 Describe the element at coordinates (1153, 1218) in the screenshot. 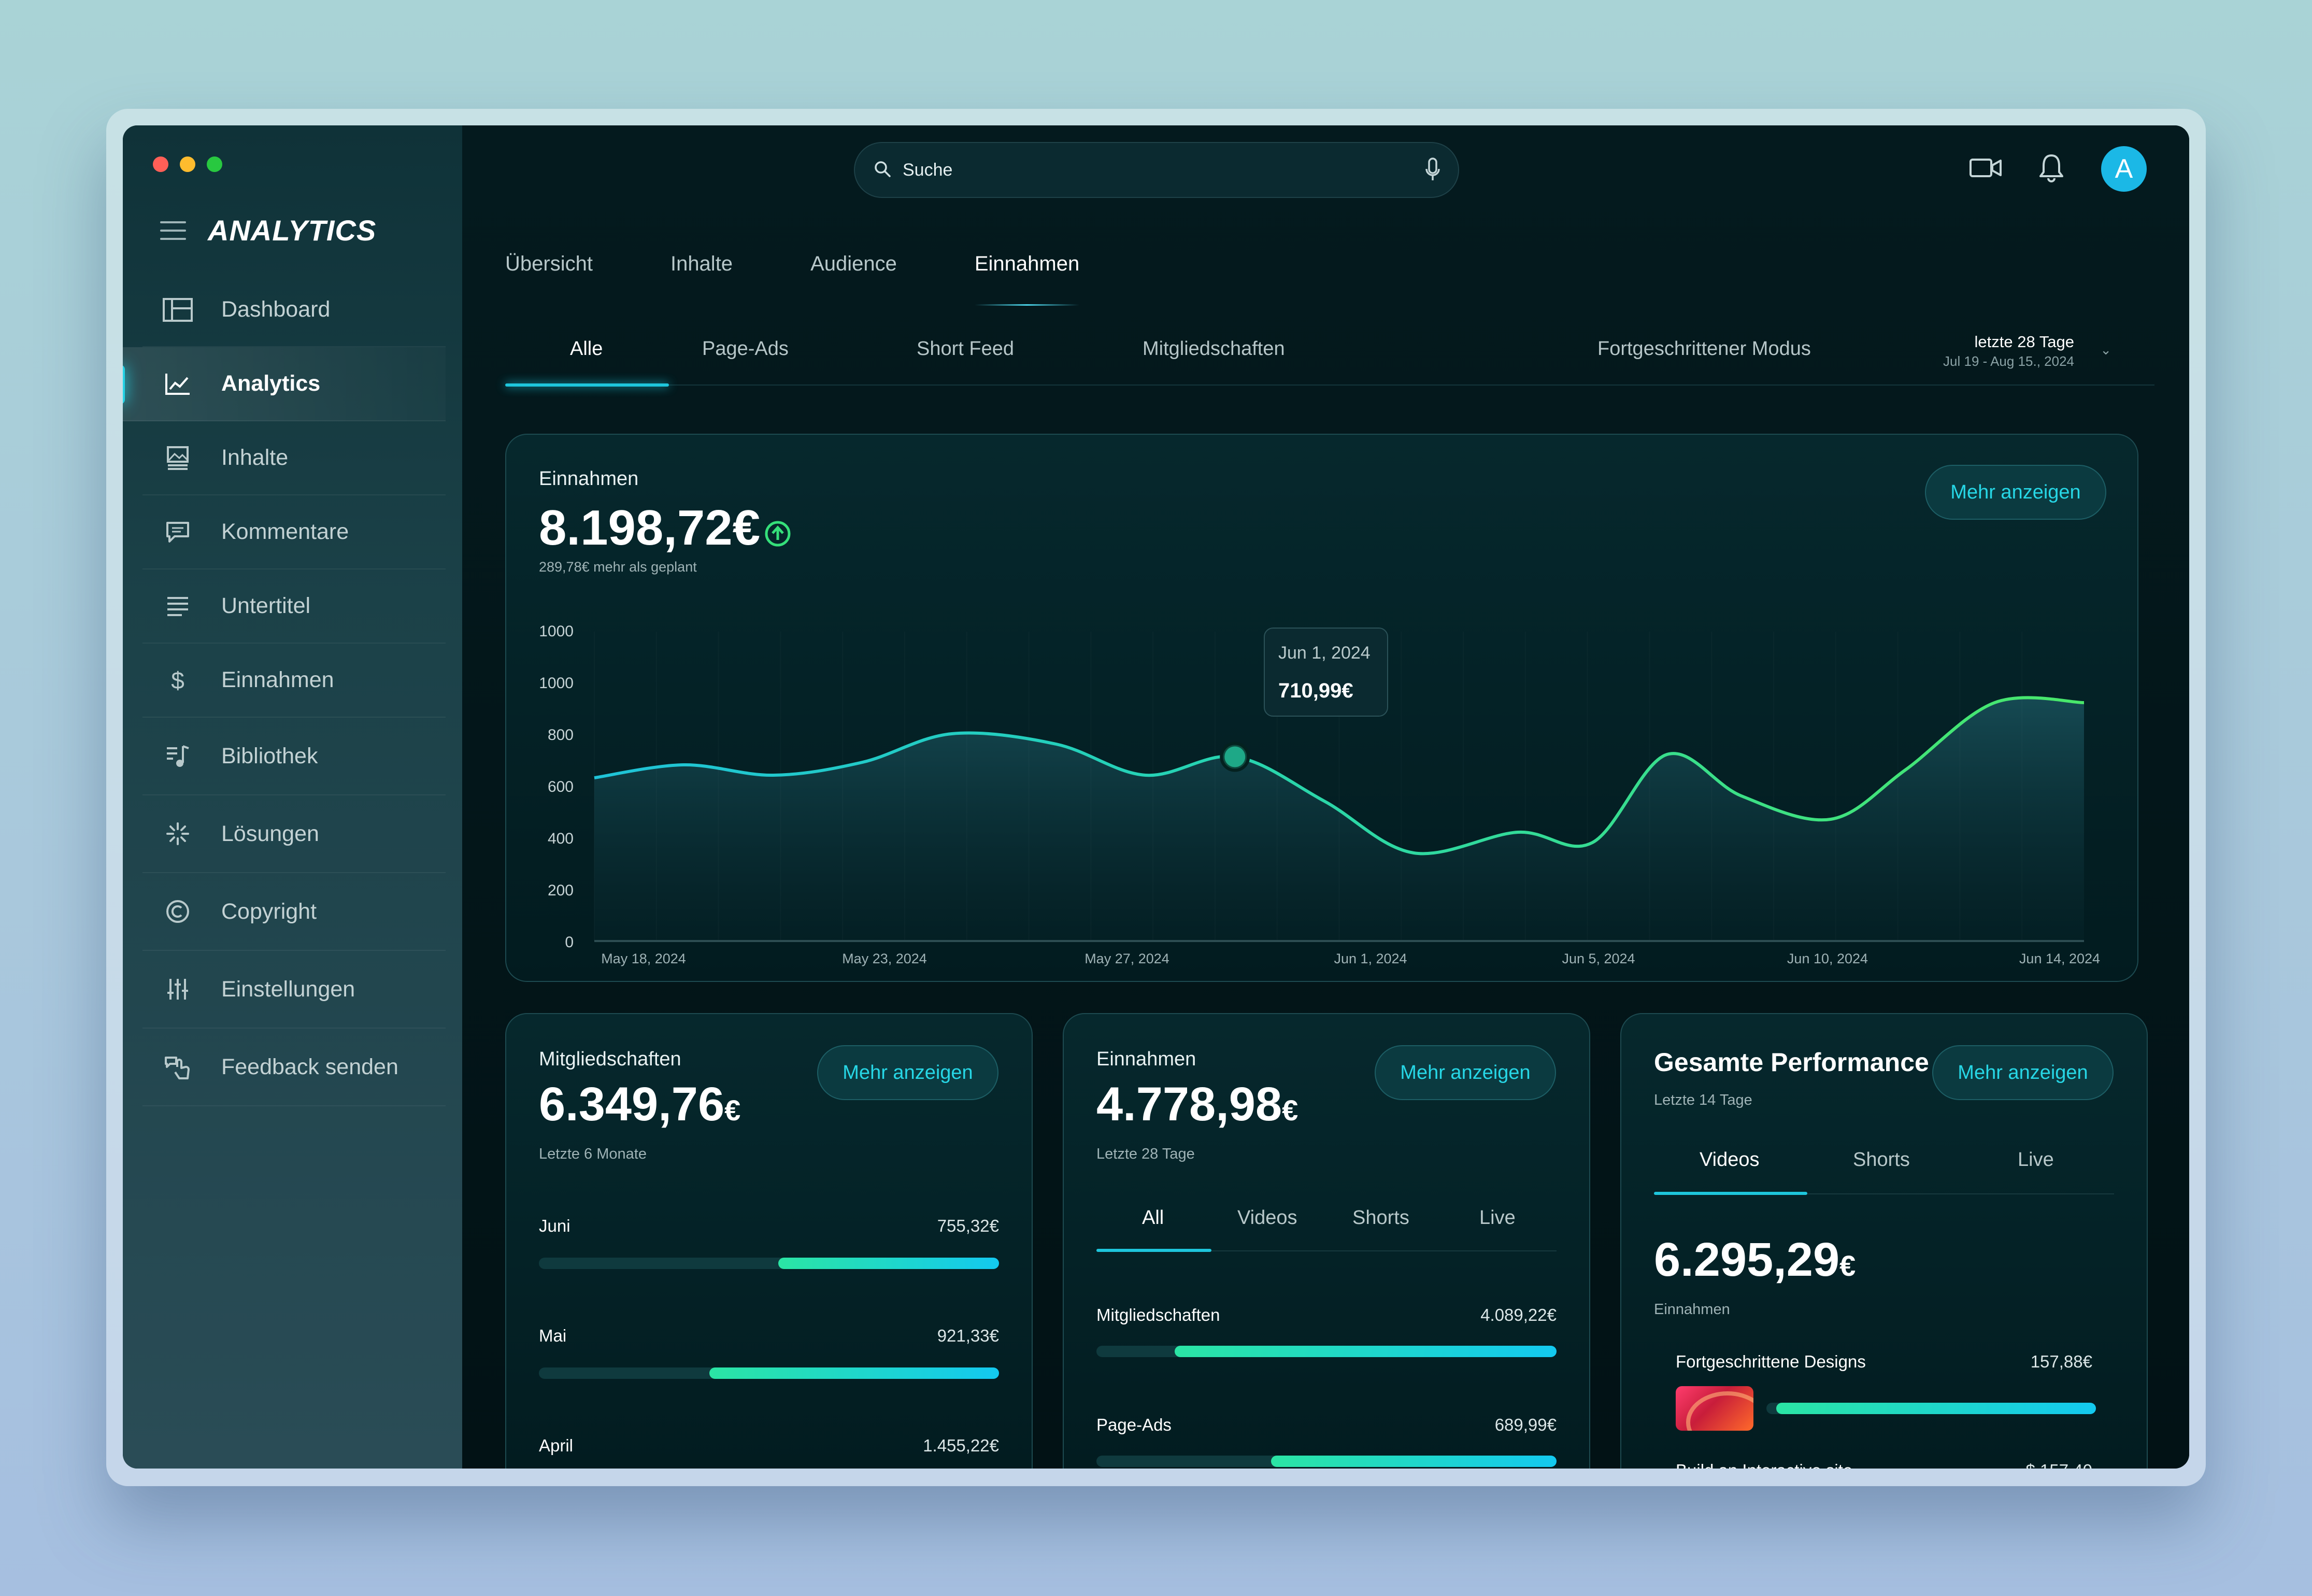

I see `tab-all: All` at that location.